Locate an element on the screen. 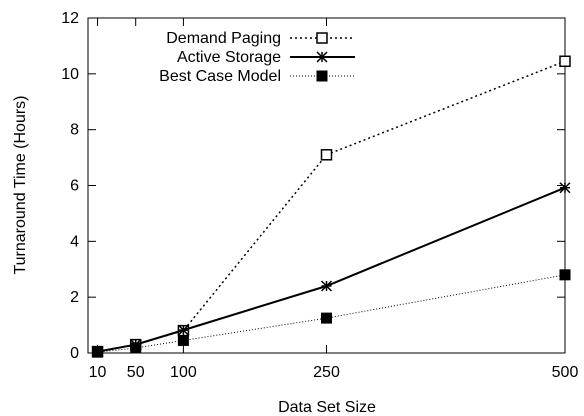 The width and height of the screenshot is (584, 416). x-tick-label: 50 is located at coordinates (136, 372).